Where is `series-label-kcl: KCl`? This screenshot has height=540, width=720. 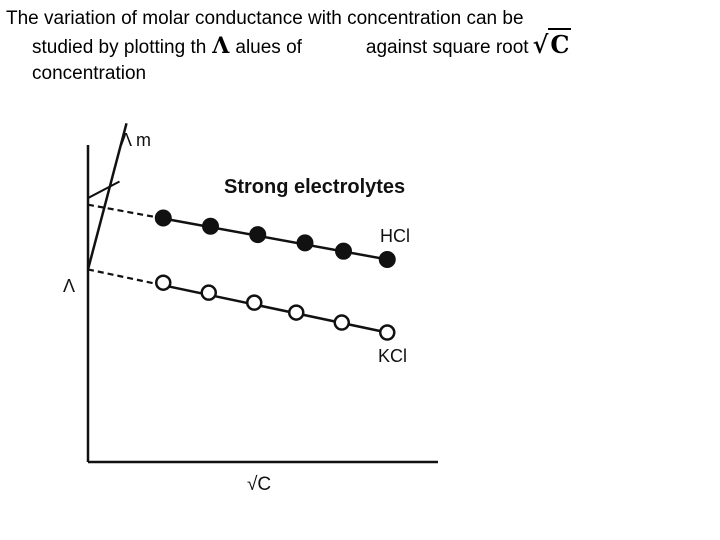 series-label-kcl: KCl is located at coordinates (392, 356).